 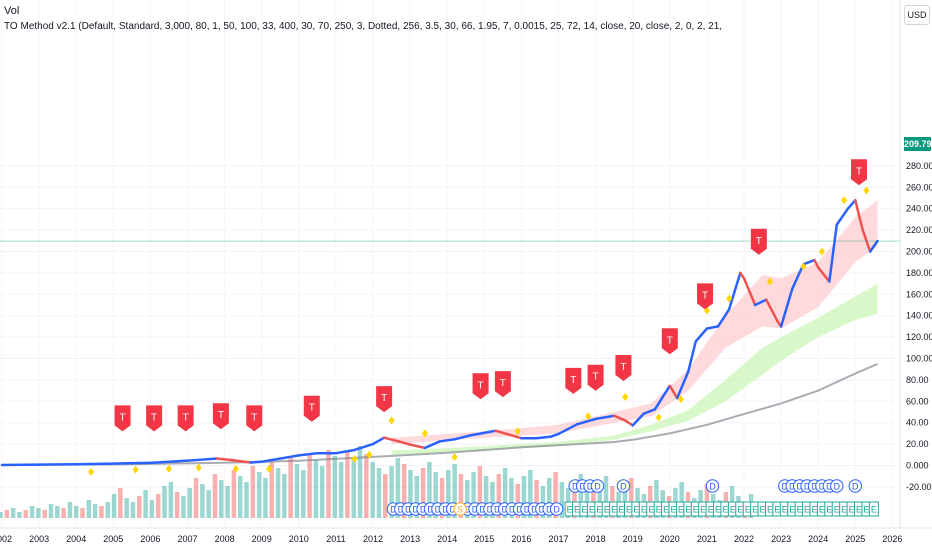 I want to click on y-tick-label: 0.000, so click(x=917, y=466).